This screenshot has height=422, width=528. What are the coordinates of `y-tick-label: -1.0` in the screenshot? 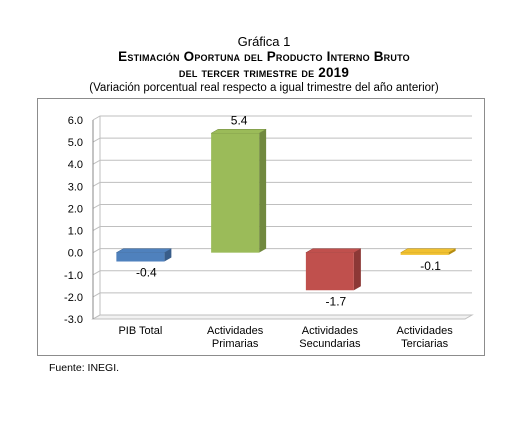 It's located at (73, 276).